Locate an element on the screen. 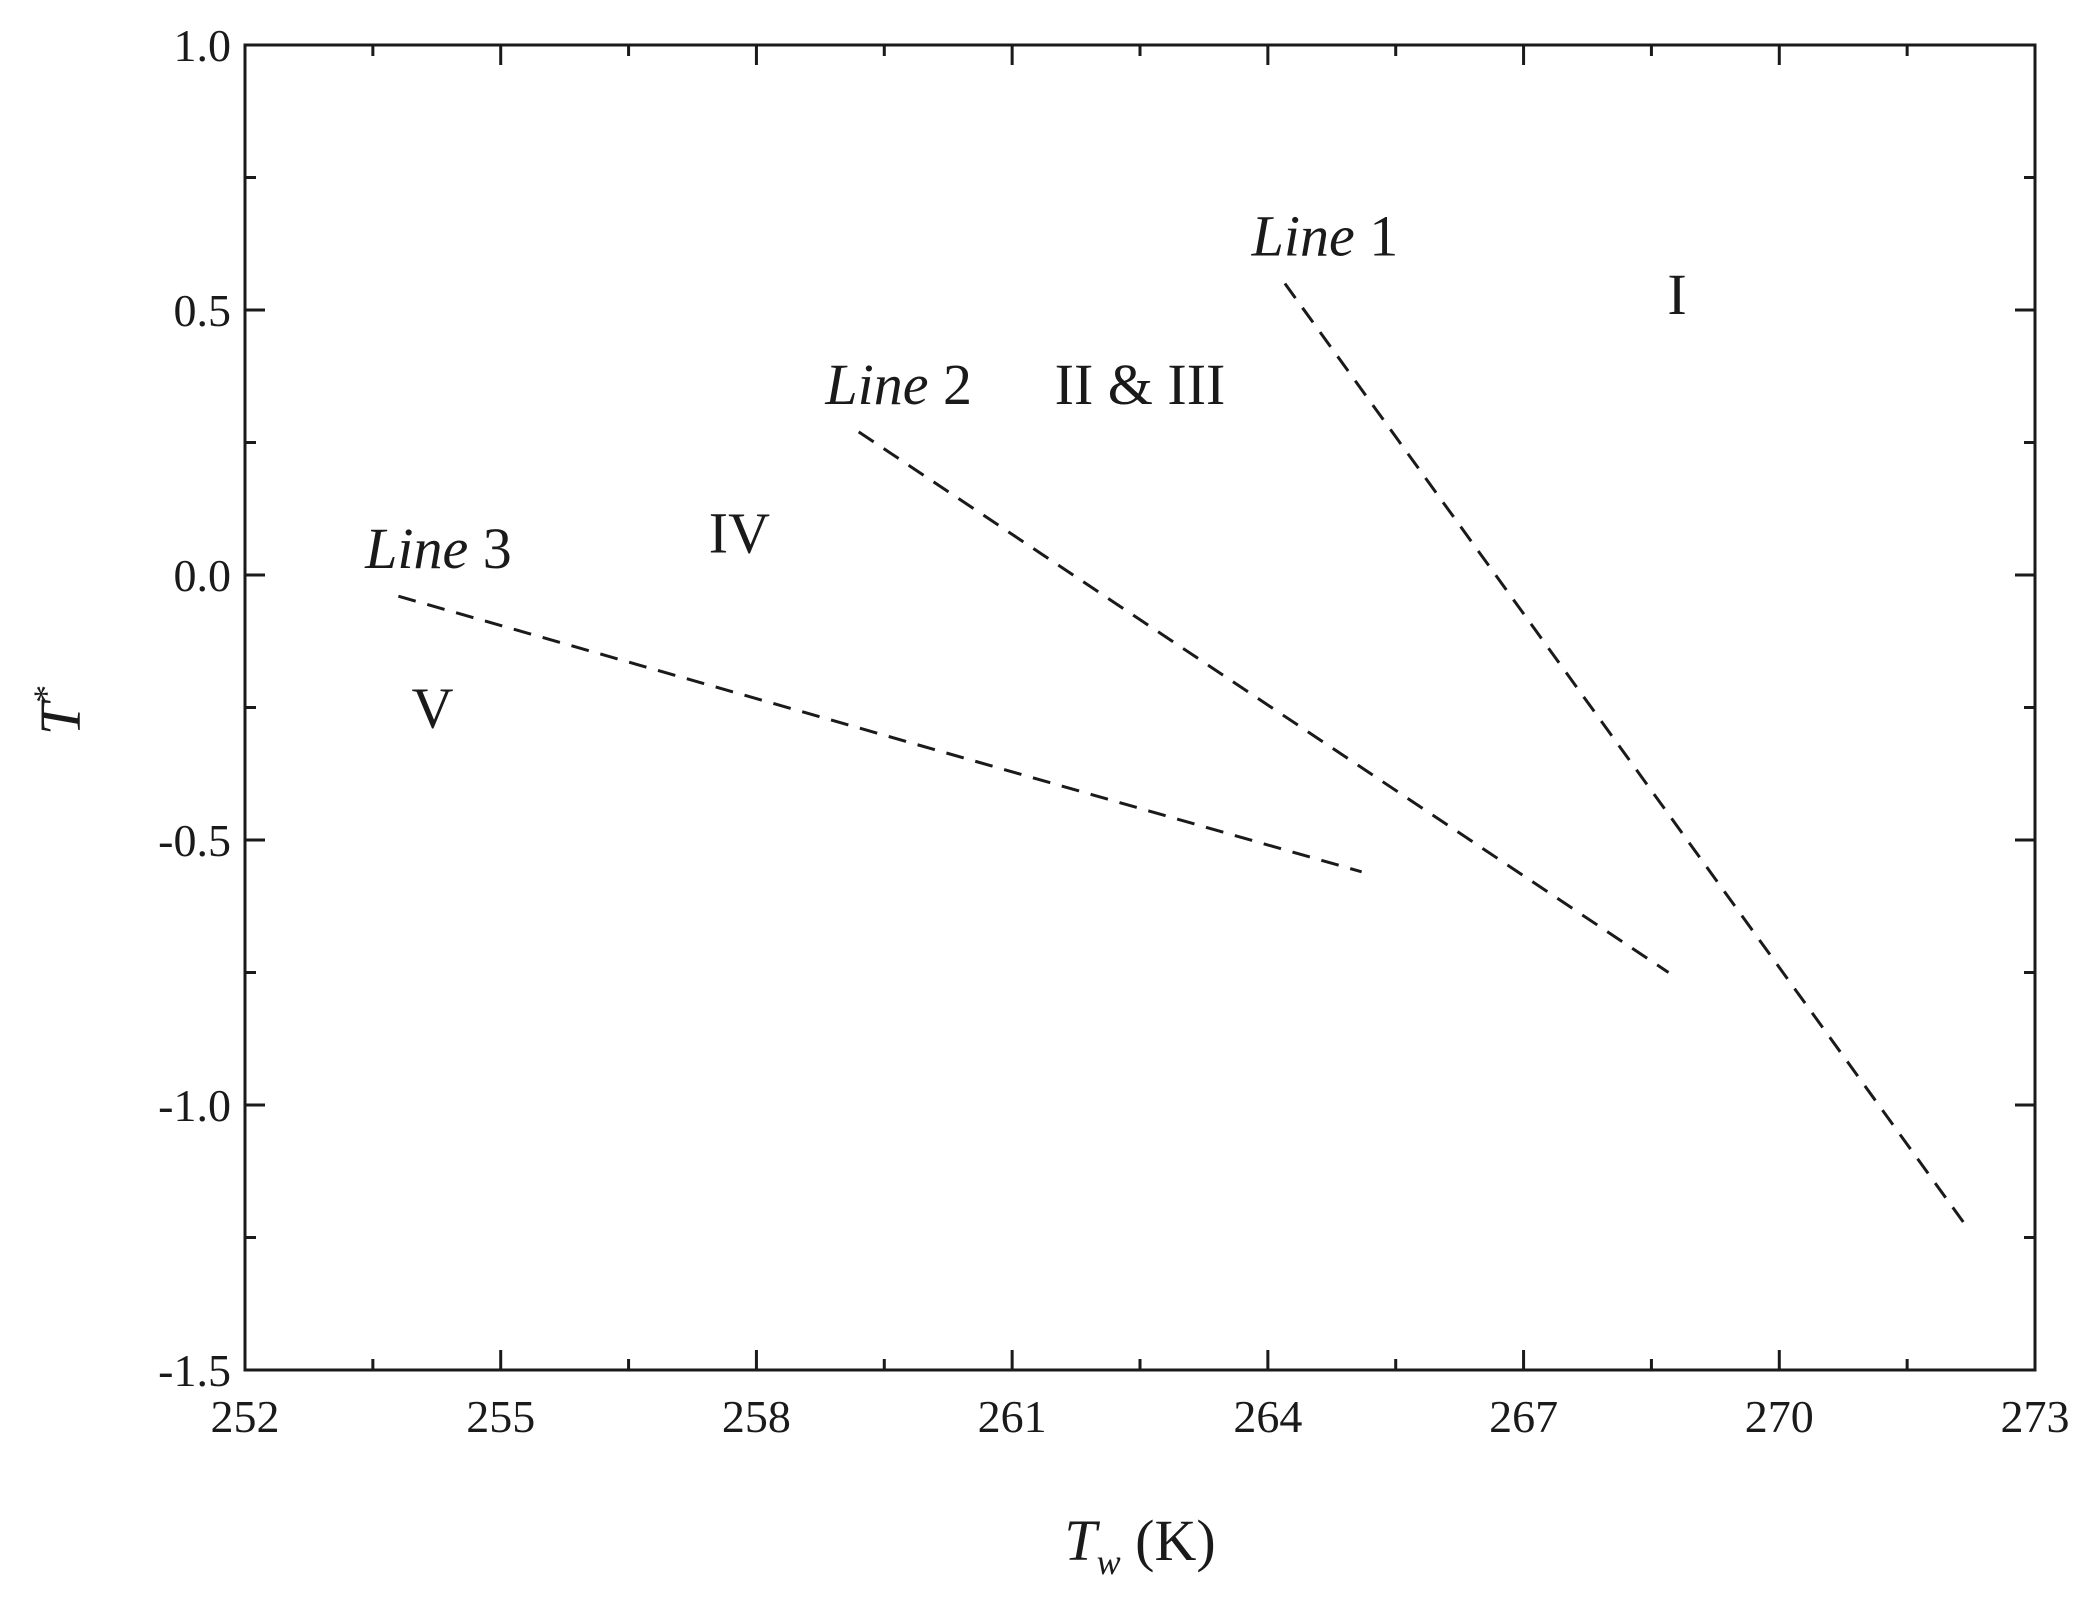  region-label: IV is located at coordinates (739, 533).